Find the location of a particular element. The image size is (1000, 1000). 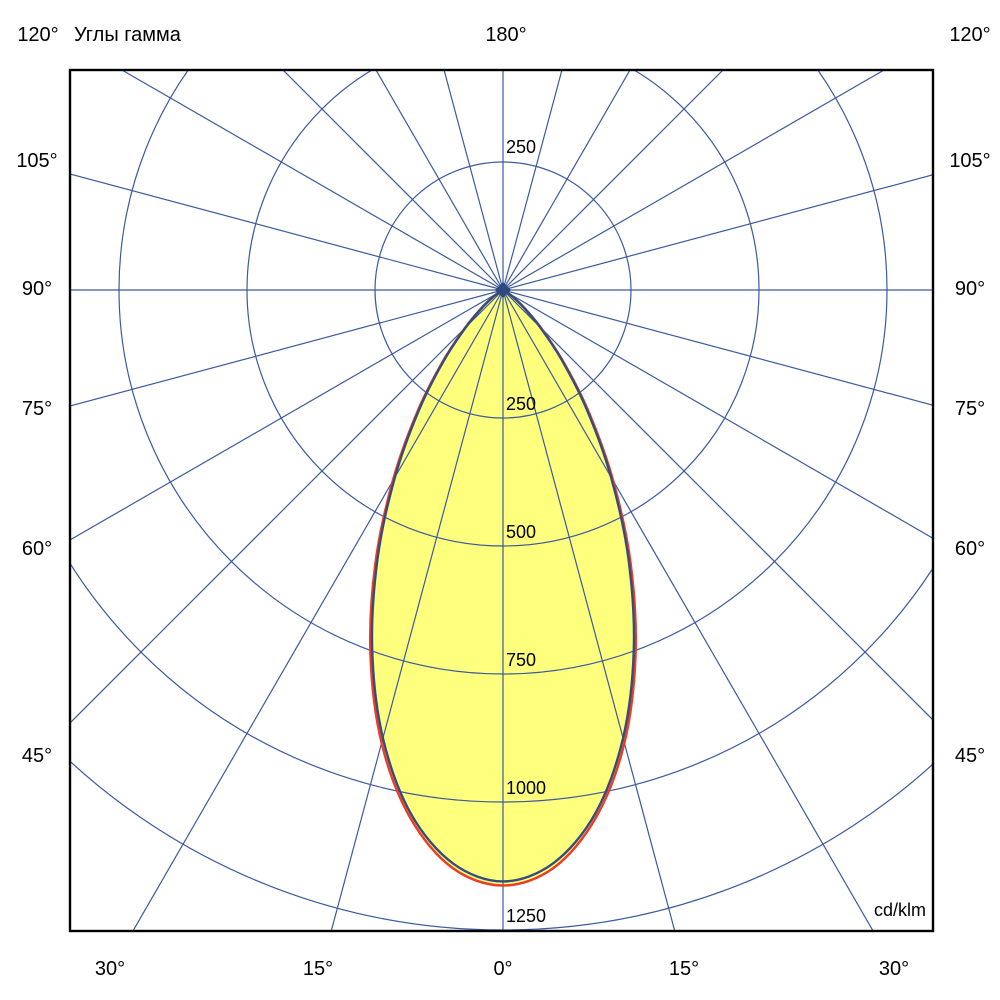

unit-label: cd/klm is located at coordinates (900, 910).